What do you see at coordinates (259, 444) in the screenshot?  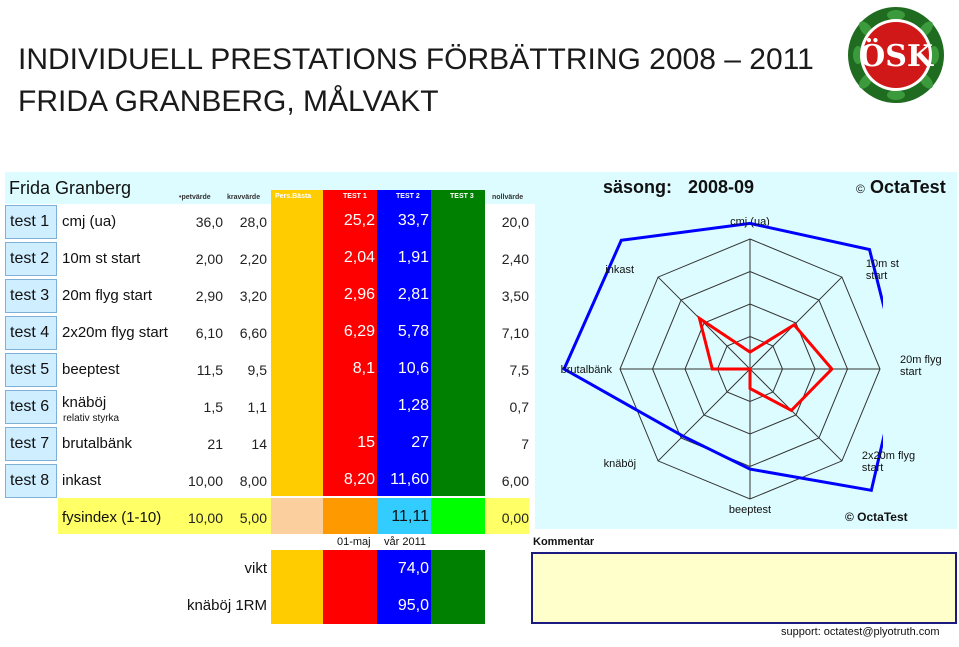 I see `cell-requirement: 14` at bounding box center [259, 444].